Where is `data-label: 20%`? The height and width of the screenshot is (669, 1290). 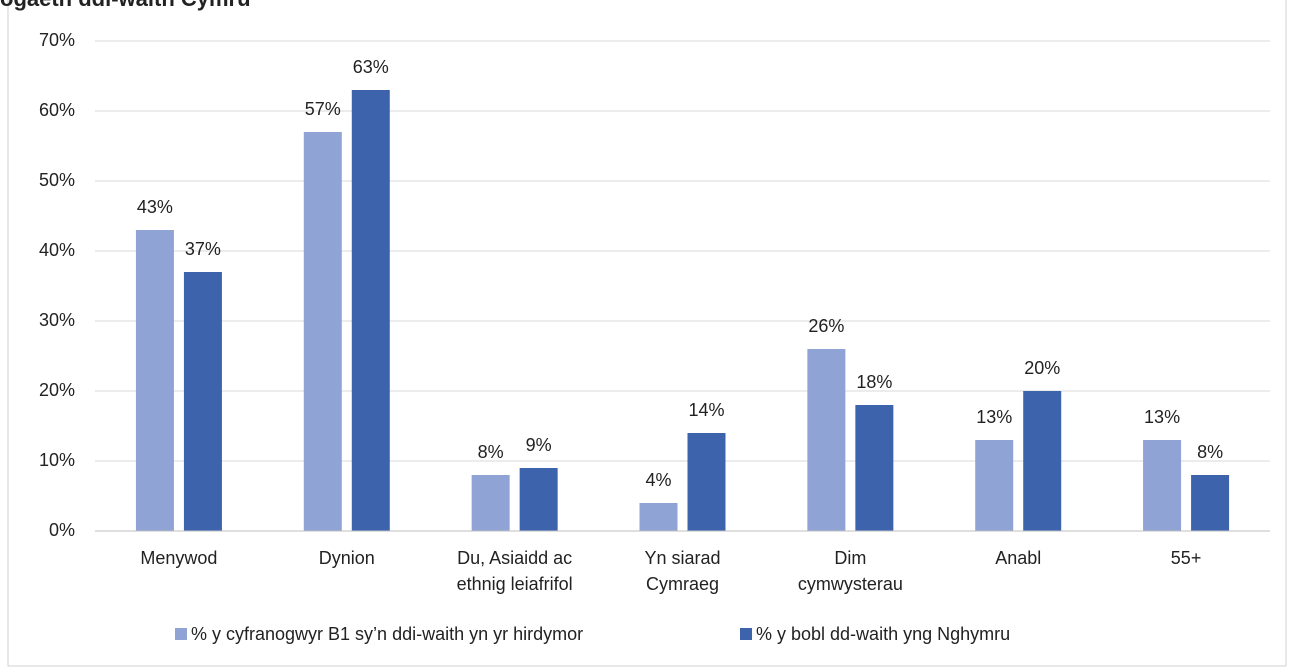
data-label: 20% is located at coordinates (1042, 368).